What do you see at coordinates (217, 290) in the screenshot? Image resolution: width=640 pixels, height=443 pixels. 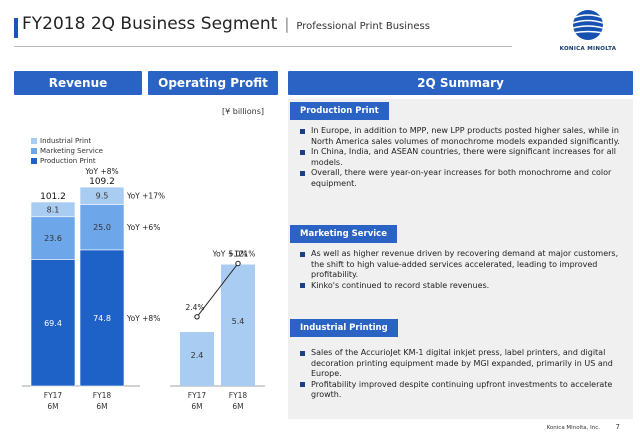 I see `op-margin-line` at bounding box center [217, 290].